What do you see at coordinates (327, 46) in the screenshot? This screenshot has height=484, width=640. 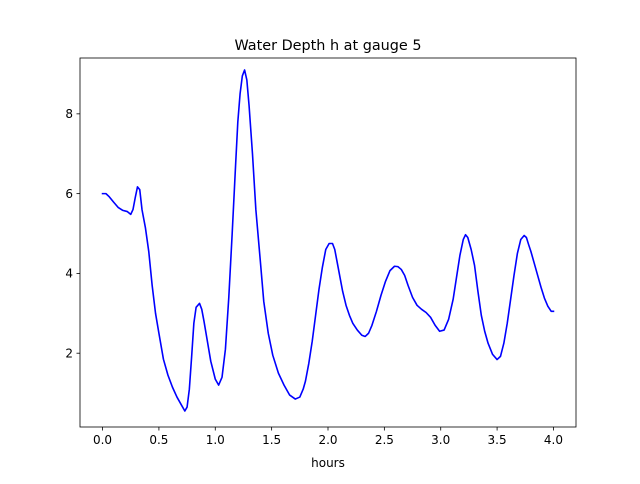 I see `chart-title: Water Depth h at gauge 5` at bounding box center [327, 46].